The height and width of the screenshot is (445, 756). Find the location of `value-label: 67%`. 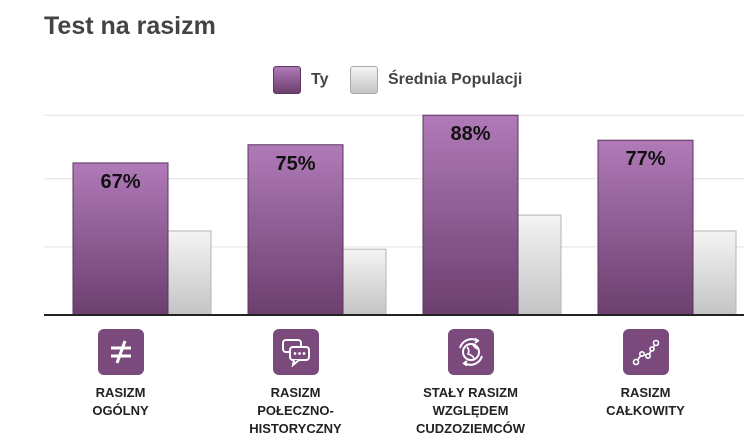

value-label: 67% is located at coordinates (120, 182).